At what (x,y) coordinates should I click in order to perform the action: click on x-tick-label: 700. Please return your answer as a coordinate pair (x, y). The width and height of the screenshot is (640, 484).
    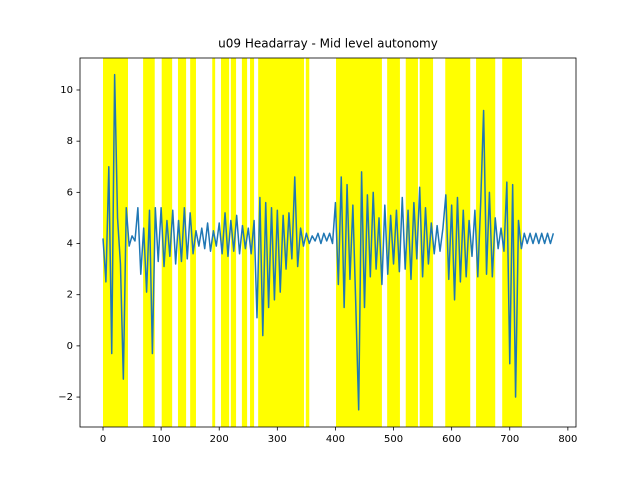
    Looking at the image, I should click on (509, 439).